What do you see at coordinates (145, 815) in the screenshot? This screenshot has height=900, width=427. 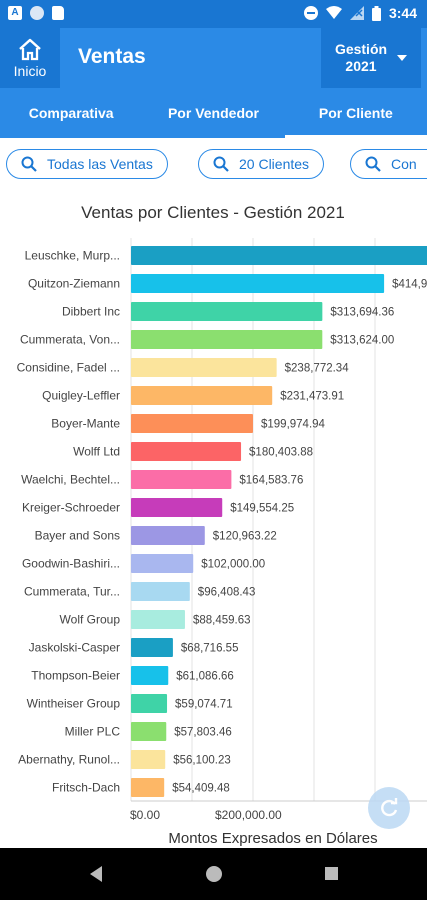 I see `x-tick-label: $0.00` at bounding box center [145, 815].